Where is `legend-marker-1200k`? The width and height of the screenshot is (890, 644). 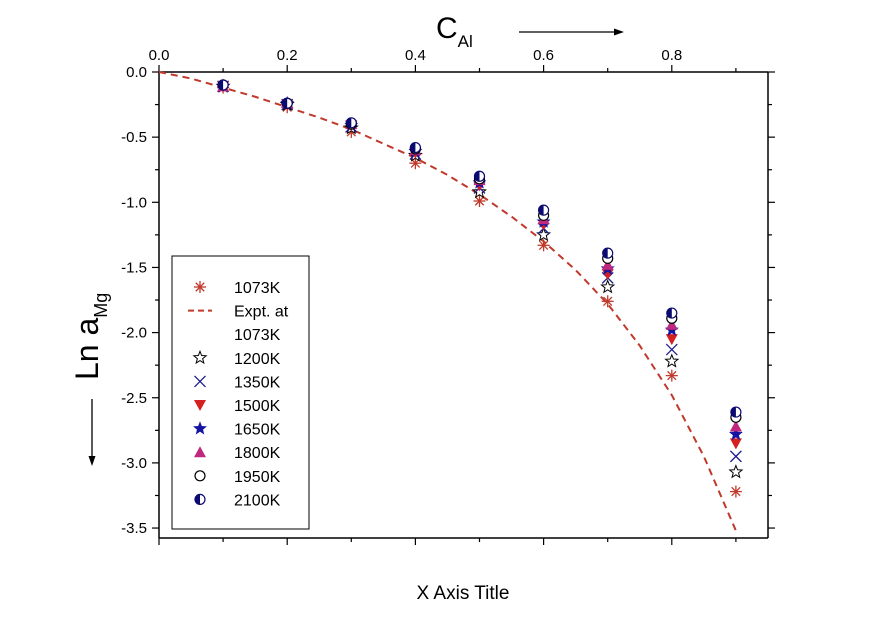
legend-marker-1200k is located at coordinates (200, 357).